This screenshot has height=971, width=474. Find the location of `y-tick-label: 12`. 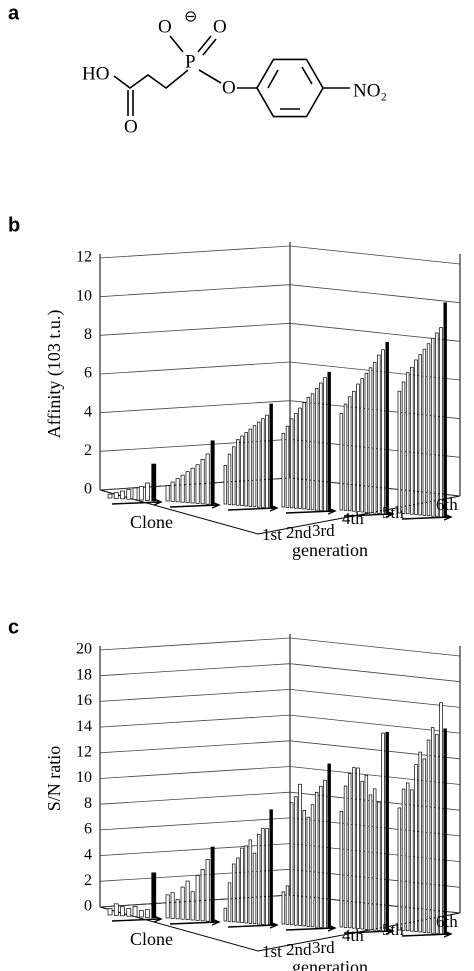

y-tick-label: 12 is located at coordinates (84, 257).